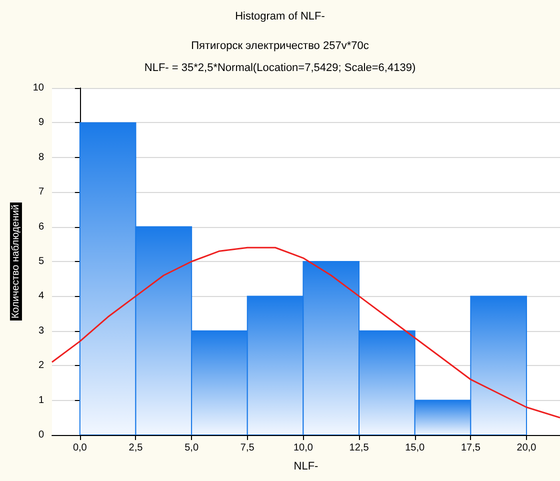  What do you see at coordinates (41, 330) in the screenshot?
I see `y-tick-label: 3` at bounding box center [41, 330].